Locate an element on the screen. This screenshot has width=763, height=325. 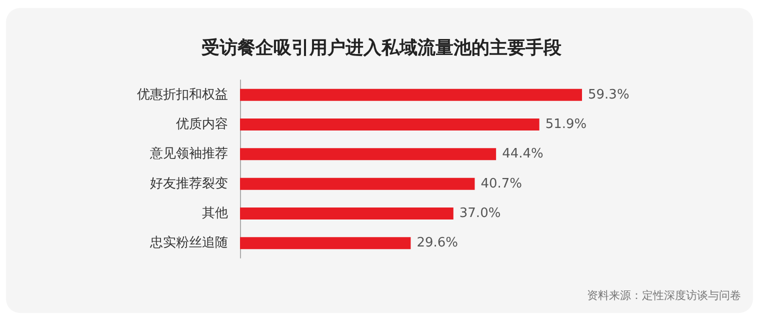
chart-title: 受访餐企吸引用户进入私域流量池的主要手段 is located at coordinates (382, 48).